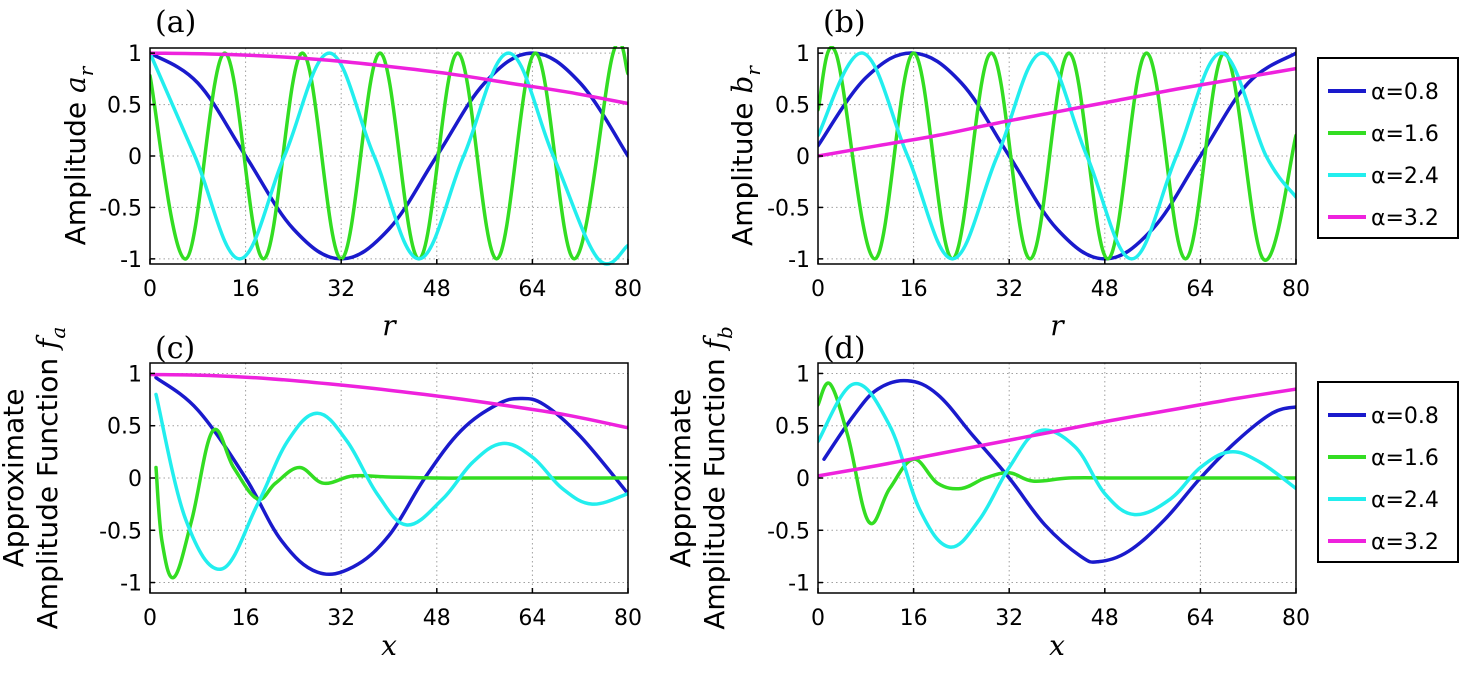 This screenshot has height=675, width=1468. Describe the element at coordinates (50, 478) in the screenshot. I see `y-axis-label-c: Amplitude Function fa` at that location.